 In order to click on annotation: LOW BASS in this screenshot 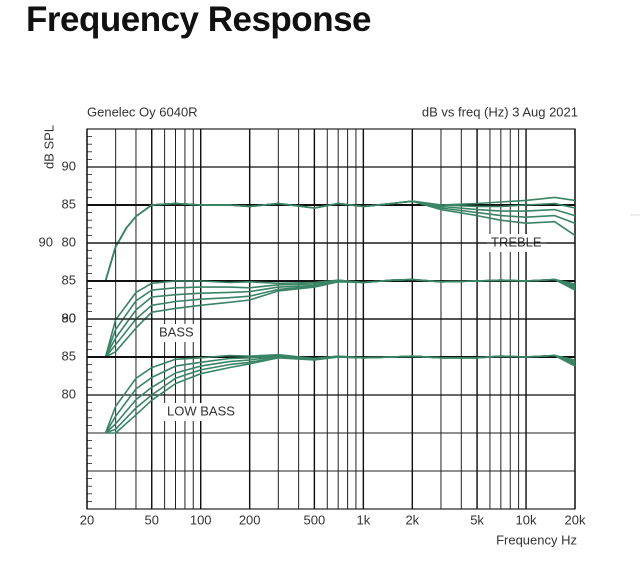, I will do `click(201, 410)`.